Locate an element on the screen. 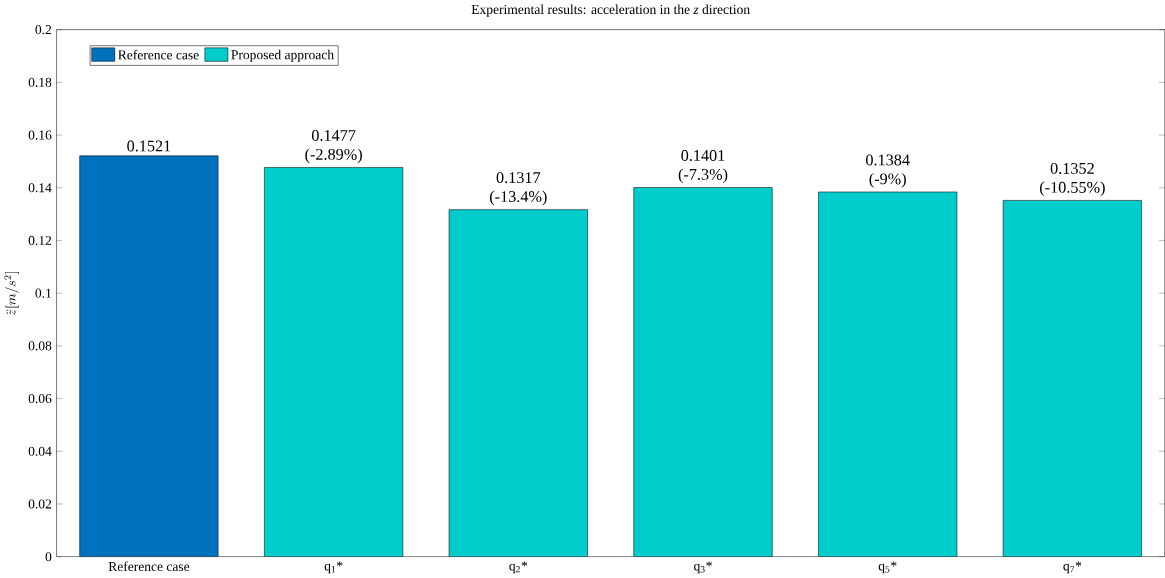  y-tick-label: 0.14 is located at coordinates (40, 188).